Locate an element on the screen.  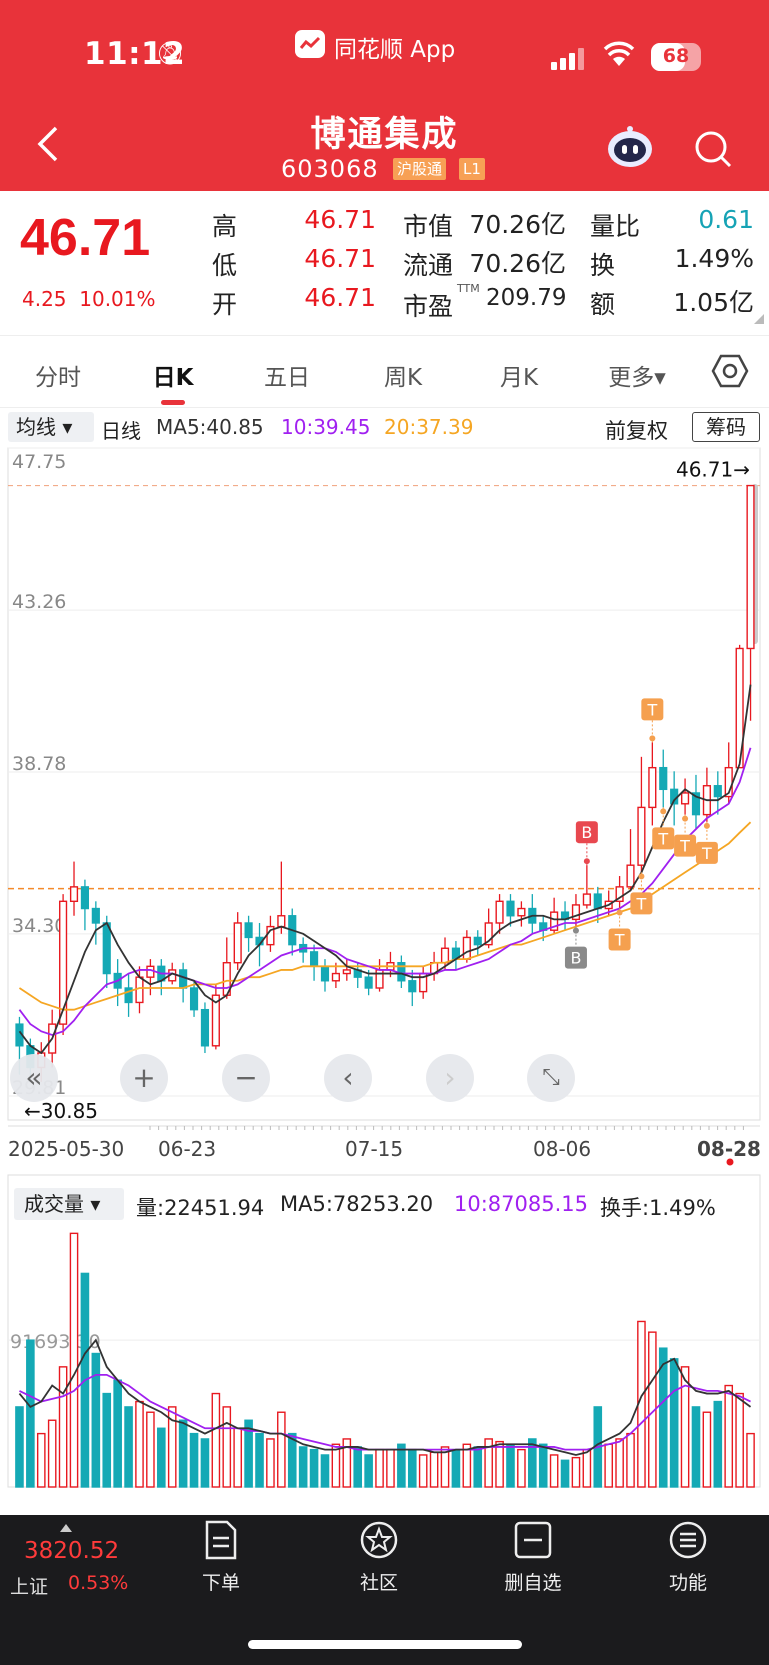
menu-circle-icon is located at coordinates (688, 1540).